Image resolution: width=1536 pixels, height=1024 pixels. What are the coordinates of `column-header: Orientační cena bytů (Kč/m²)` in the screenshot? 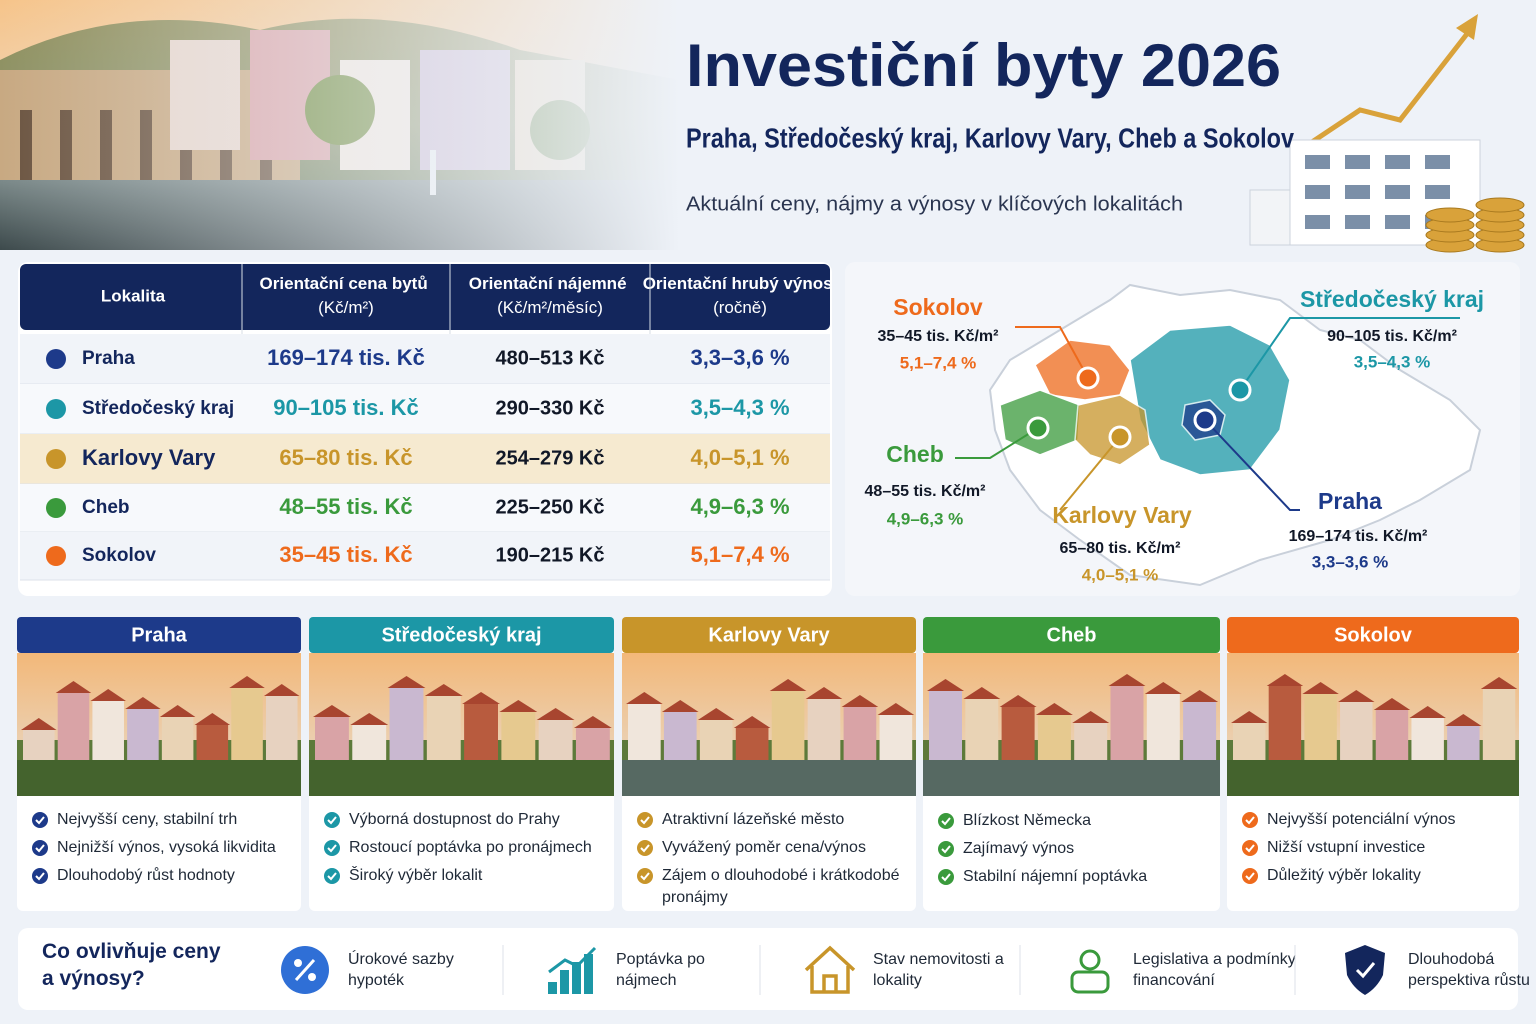 It's located at (346, 295).